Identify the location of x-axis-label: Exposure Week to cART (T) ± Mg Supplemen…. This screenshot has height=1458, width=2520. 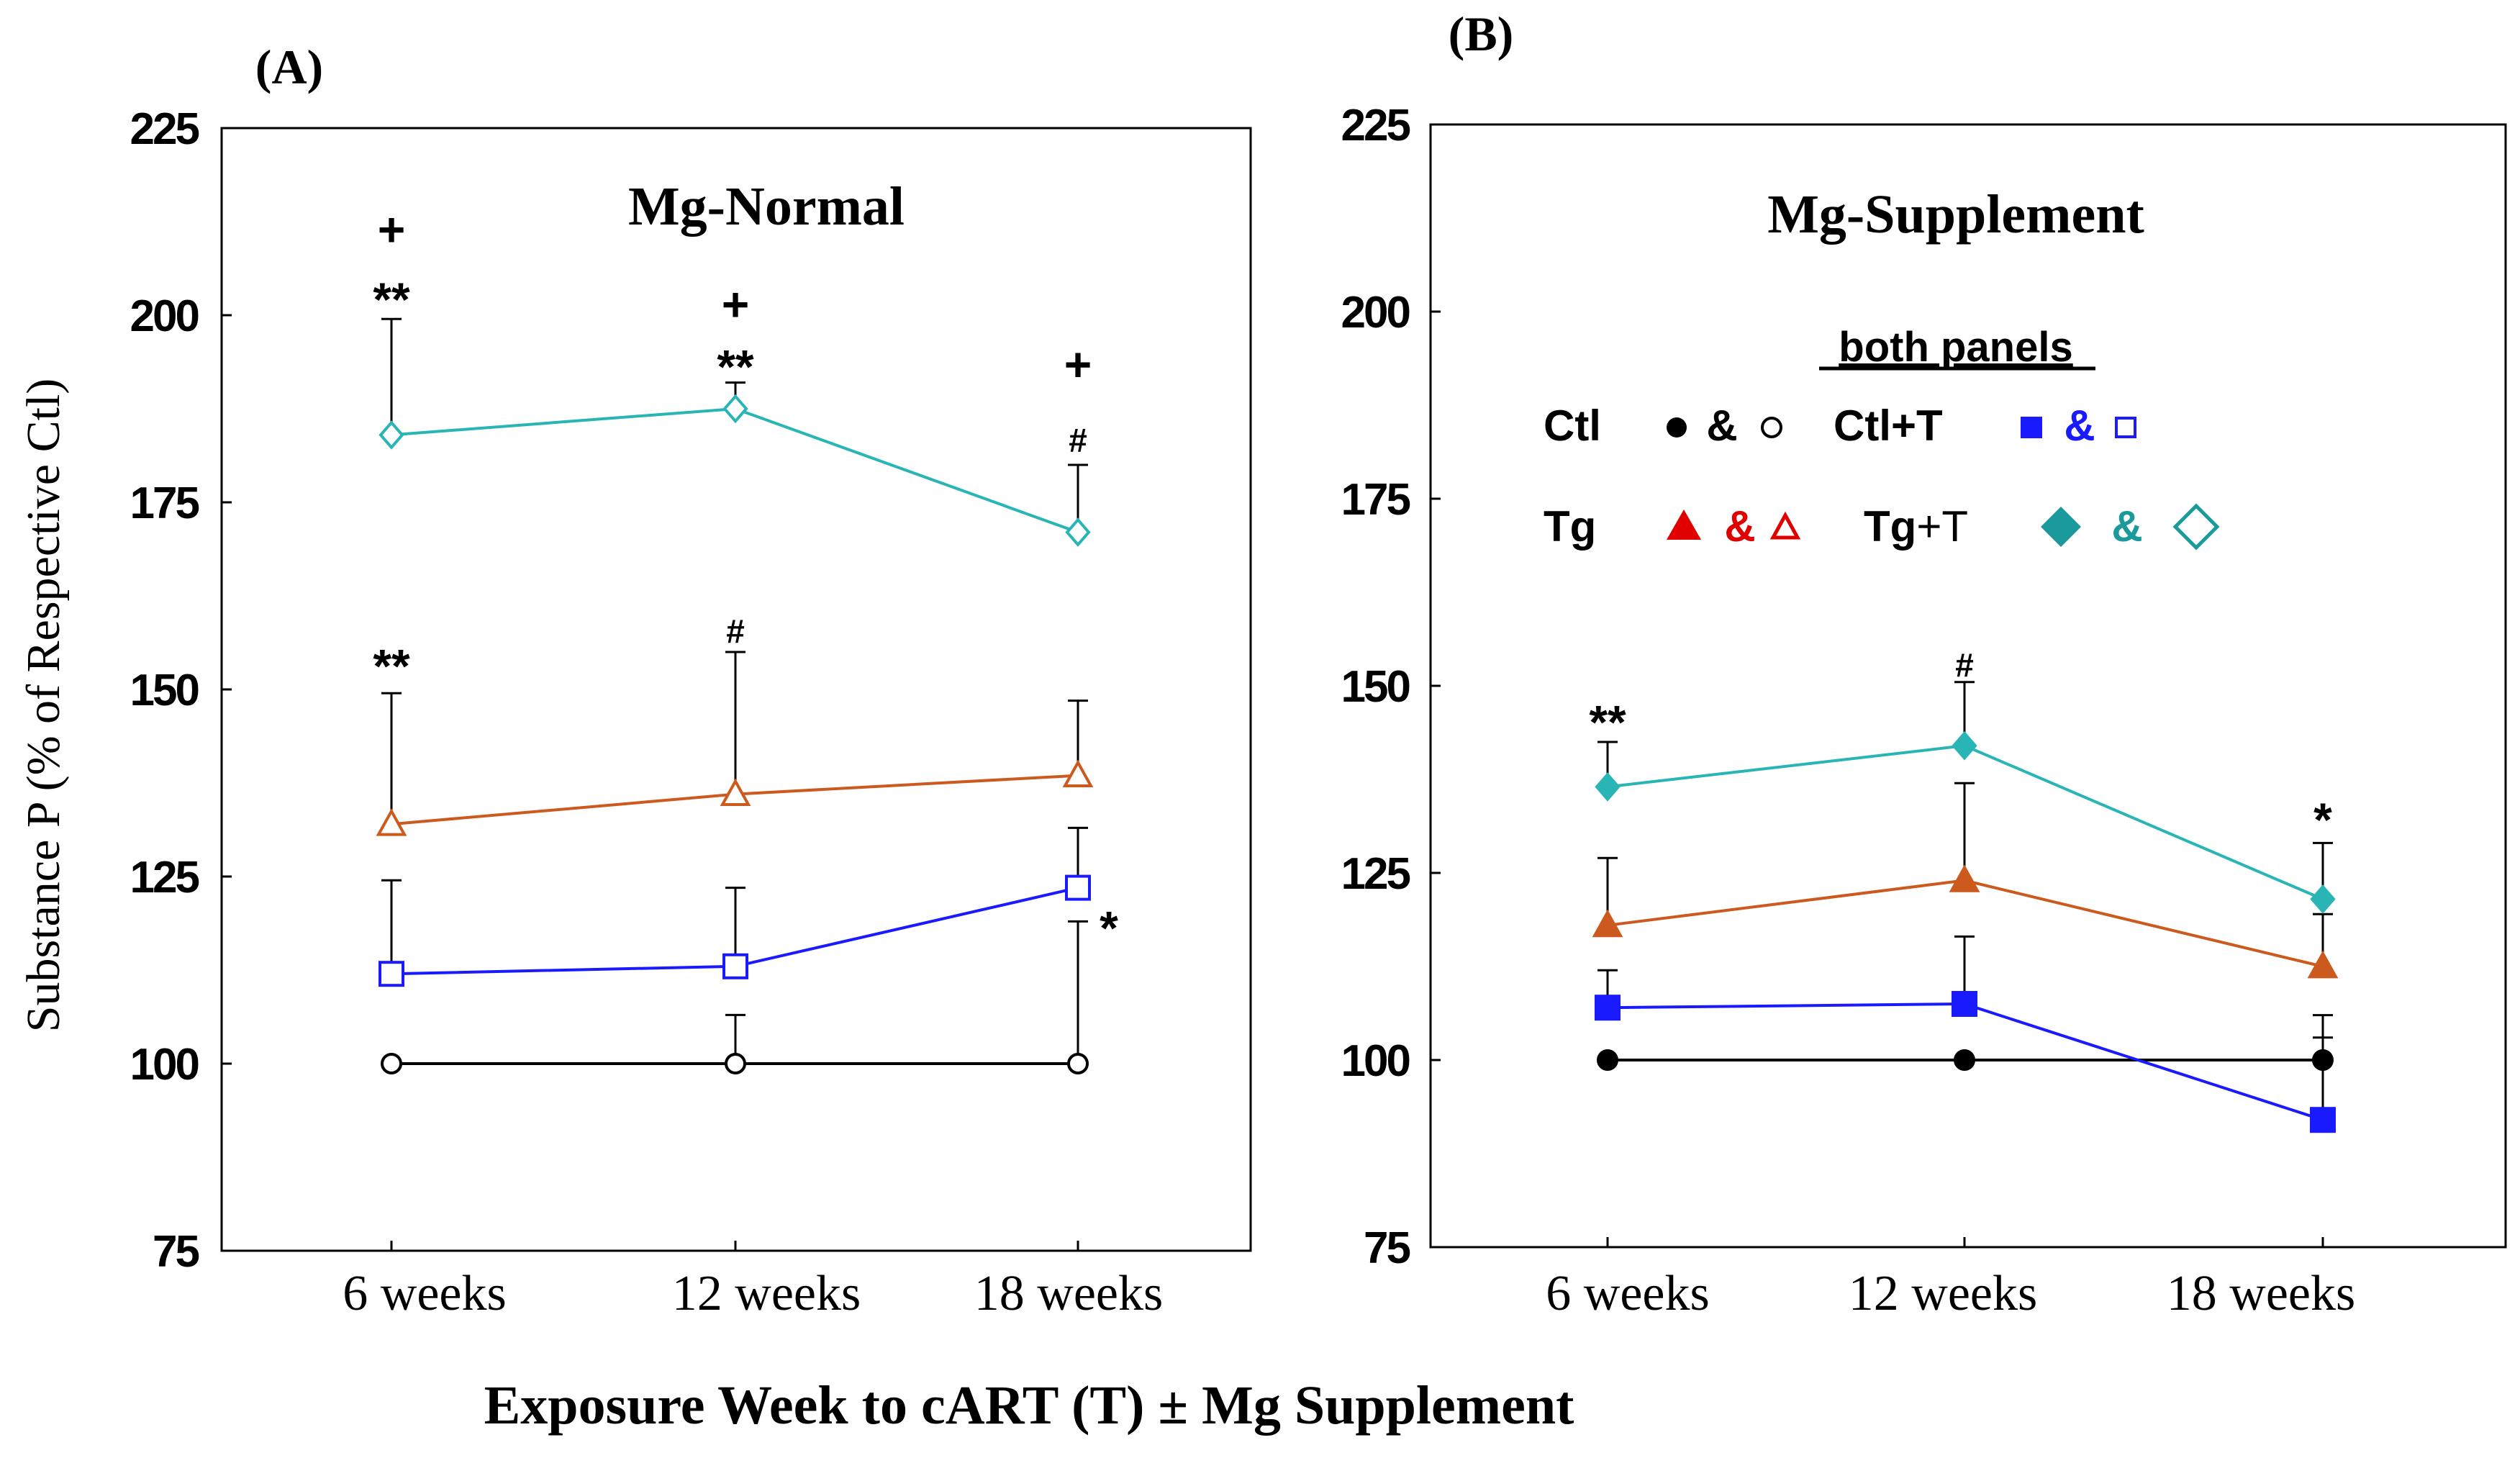
(1029, 1405).